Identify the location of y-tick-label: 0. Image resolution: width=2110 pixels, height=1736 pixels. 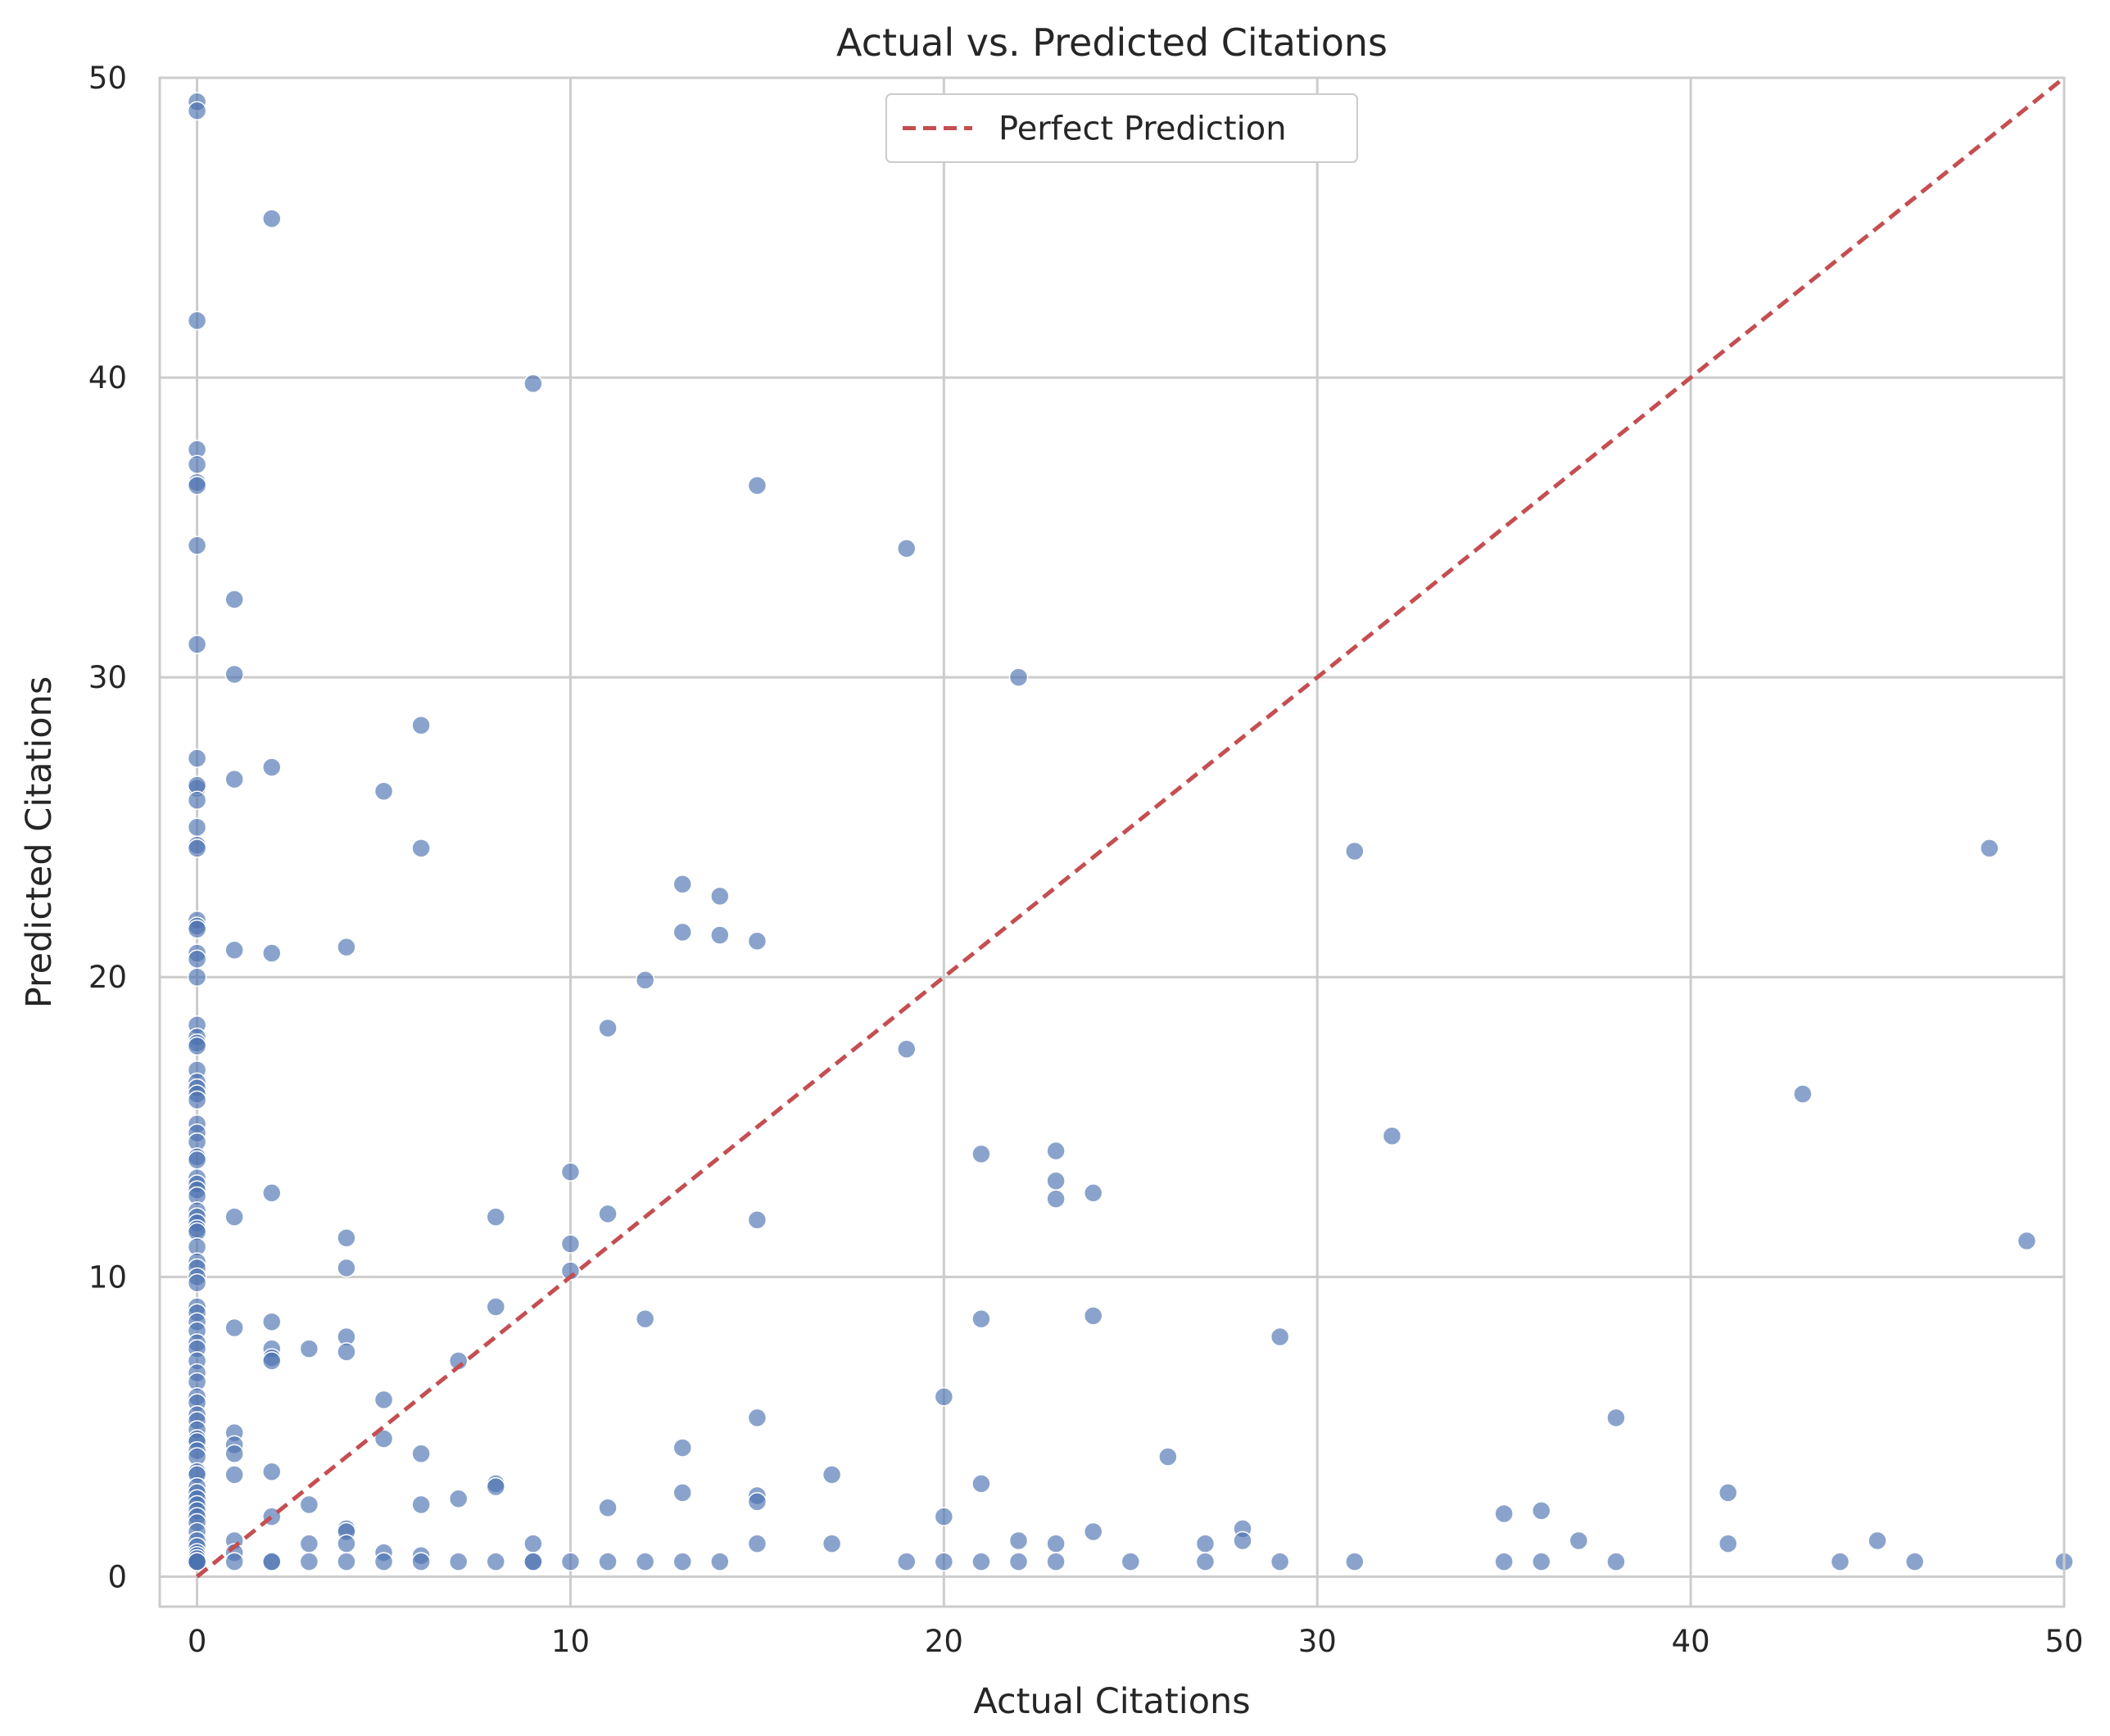
(117, 1576).